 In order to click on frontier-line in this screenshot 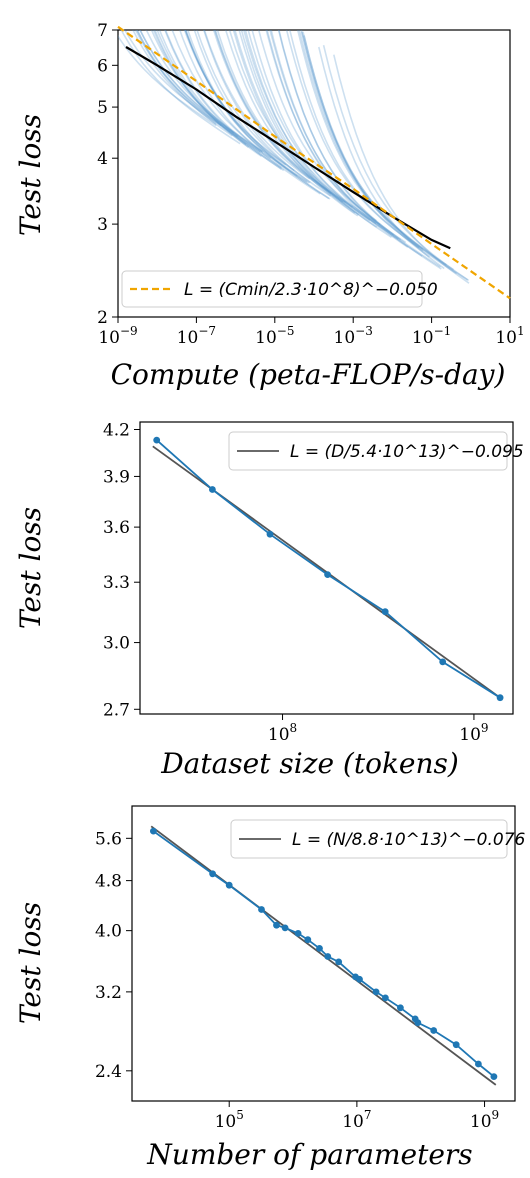, I will do `click(288, 148)`.